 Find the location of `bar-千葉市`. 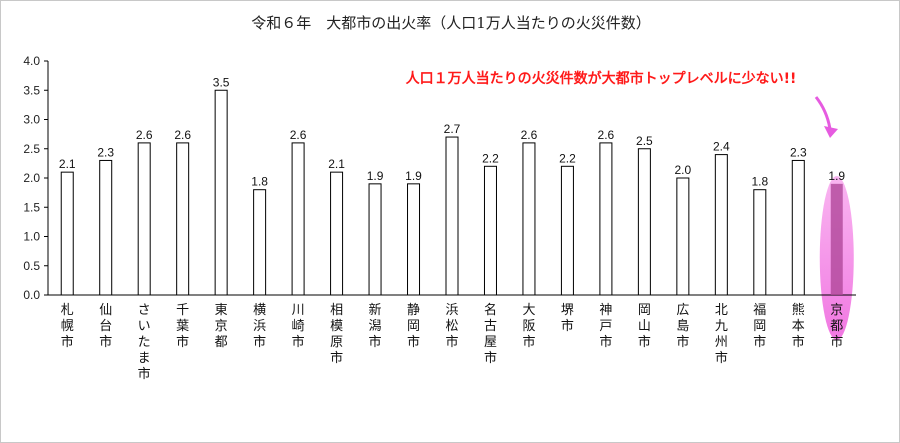

bar-千葉市 is located at coordinates (183, 219).